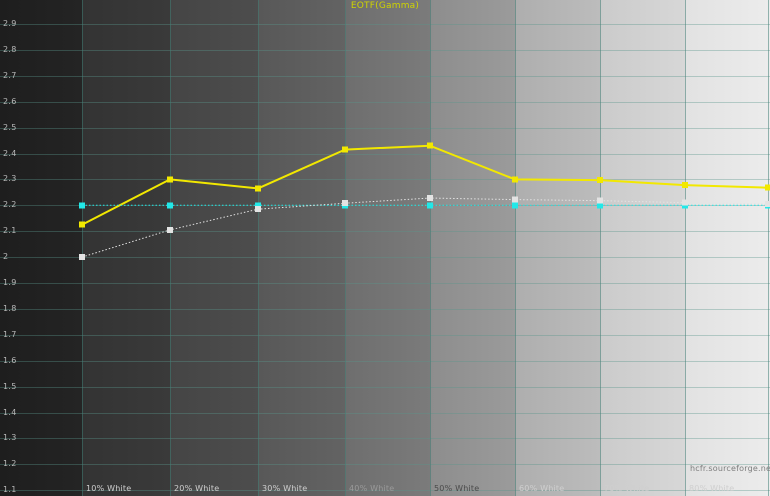 The image size is (770, 496). Describe the element at coordinates (10, 75) in the screenshot. I see `y-axis-tick-label: 2.7` at that location.